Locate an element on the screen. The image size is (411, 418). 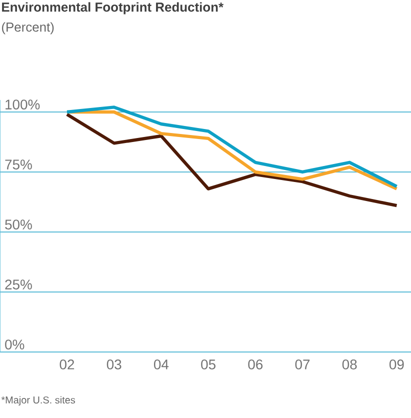
y-tick-label: 25% is located at coordinates (18, 285).